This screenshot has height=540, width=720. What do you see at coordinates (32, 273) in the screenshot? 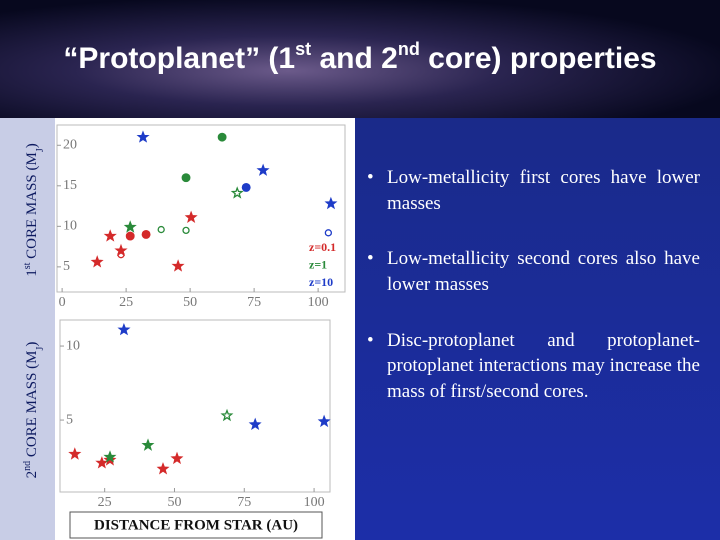
I see `label-part: 1` at bounding box center [32, 273].